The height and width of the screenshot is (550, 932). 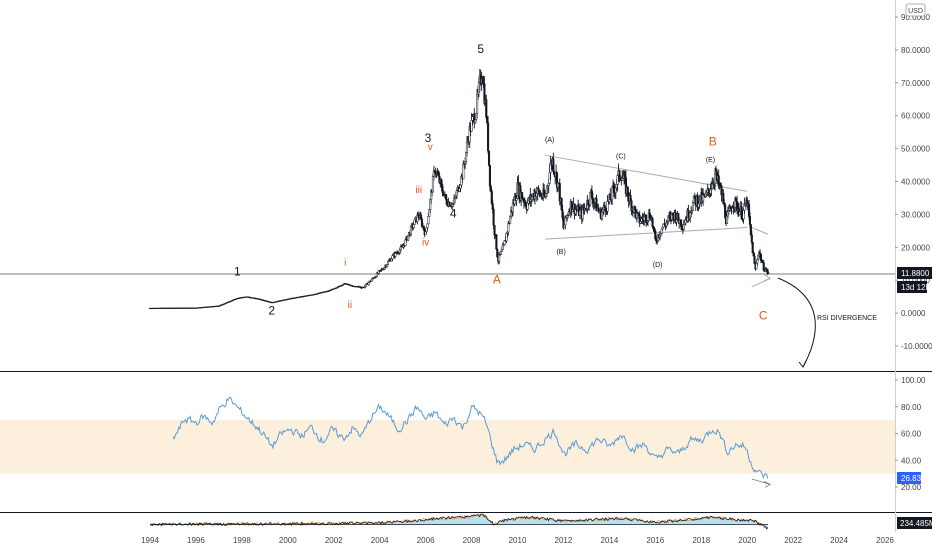 What do you see at coordinates (911, 478) in the screenshot?
I see `rsi-current-value: 26.83` at bounding box center [911, 478].